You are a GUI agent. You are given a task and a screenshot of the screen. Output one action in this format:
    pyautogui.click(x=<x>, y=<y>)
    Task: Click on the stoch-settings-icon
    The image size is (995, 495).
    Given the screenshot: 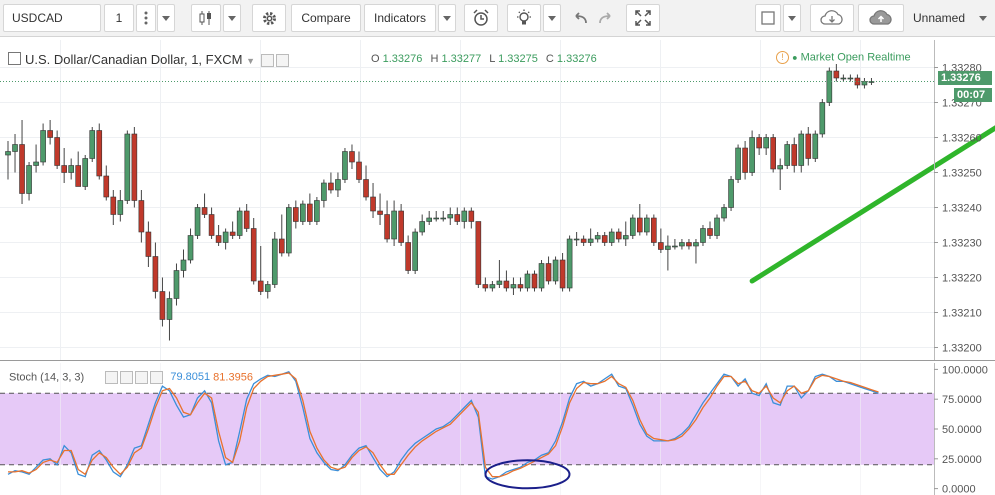 What is the action you would take?
    pyautogui.click(x=127, y=377)
    